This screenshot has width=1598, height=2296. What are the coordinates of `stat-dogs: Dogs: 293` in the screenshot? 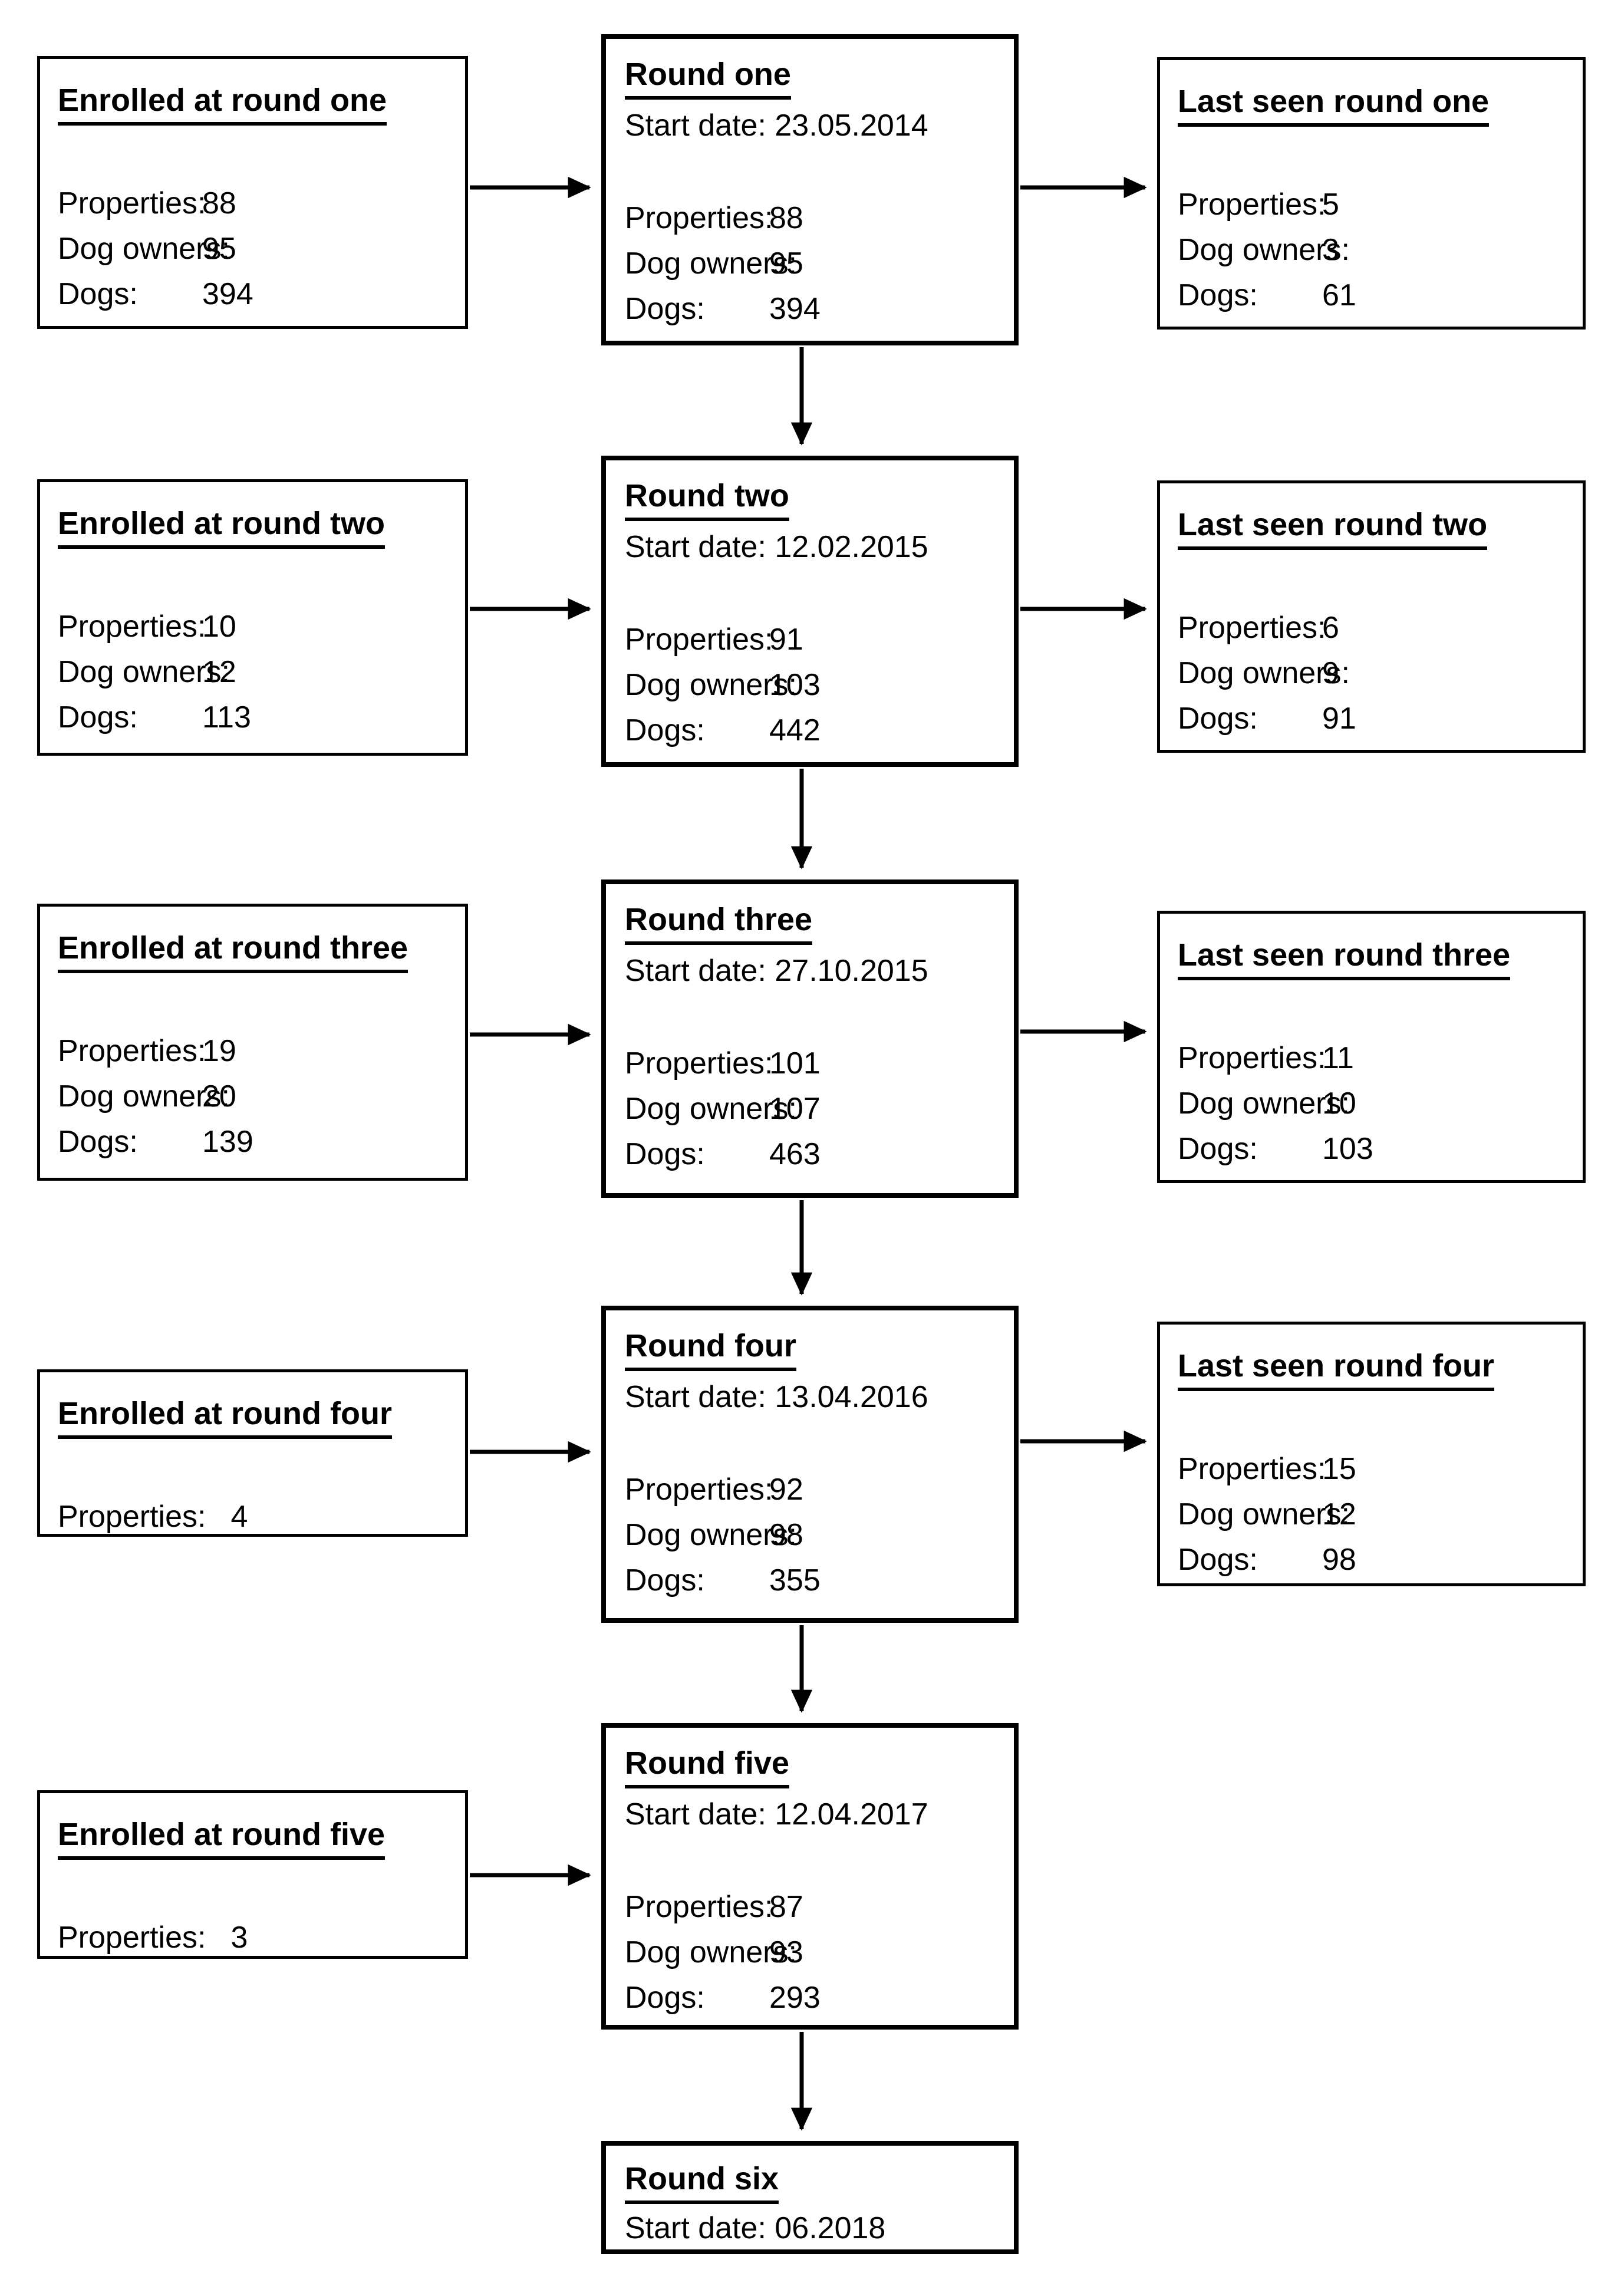 It's located at (723, 1998).